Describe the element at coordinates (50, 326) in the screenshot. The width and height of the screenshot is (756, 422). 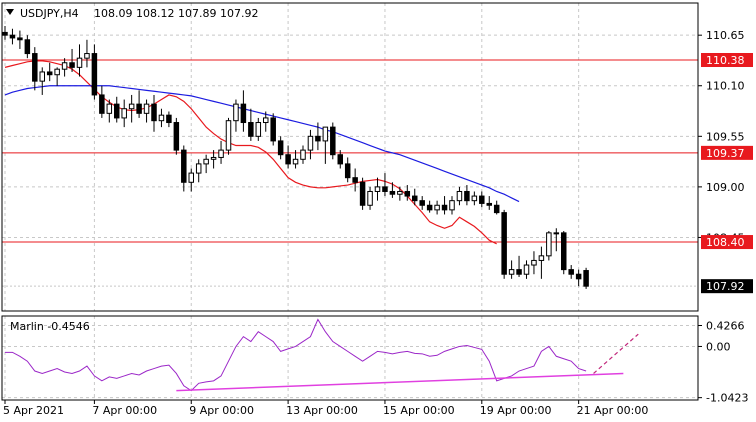
I see `indicator-label: Marlin -0.4546` at that location.